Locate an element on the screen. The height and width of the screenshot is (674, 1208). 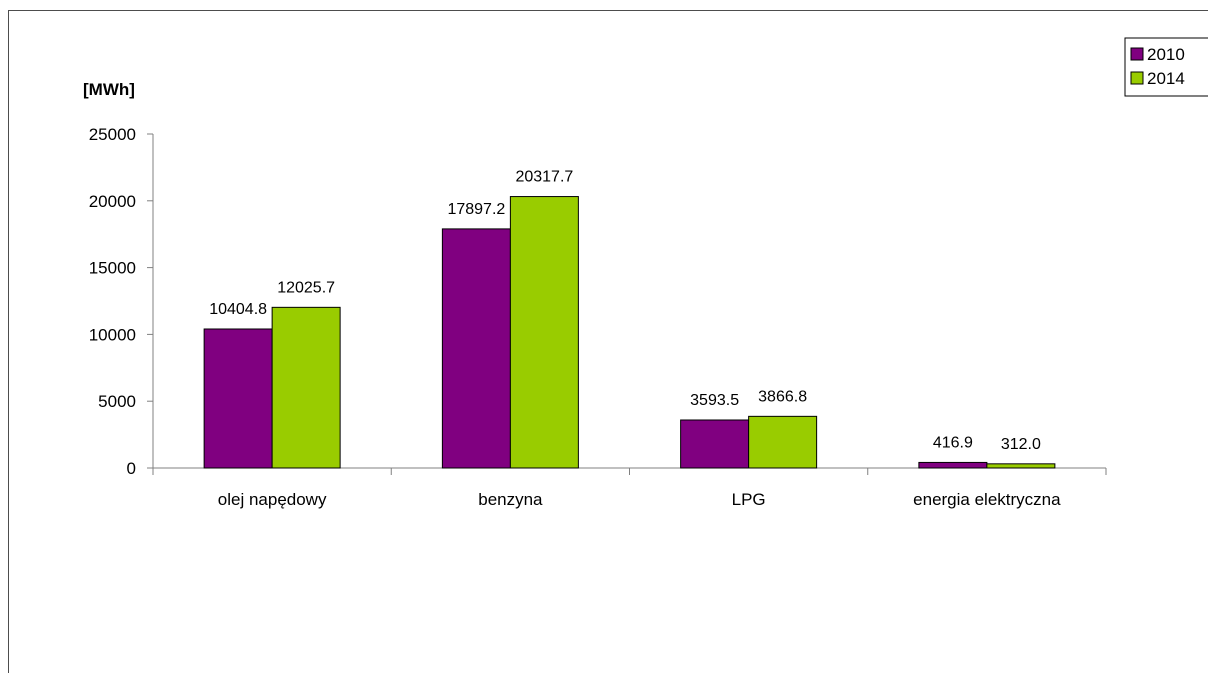
y-tick-label: 5000 is located at coordinates (117, 401).